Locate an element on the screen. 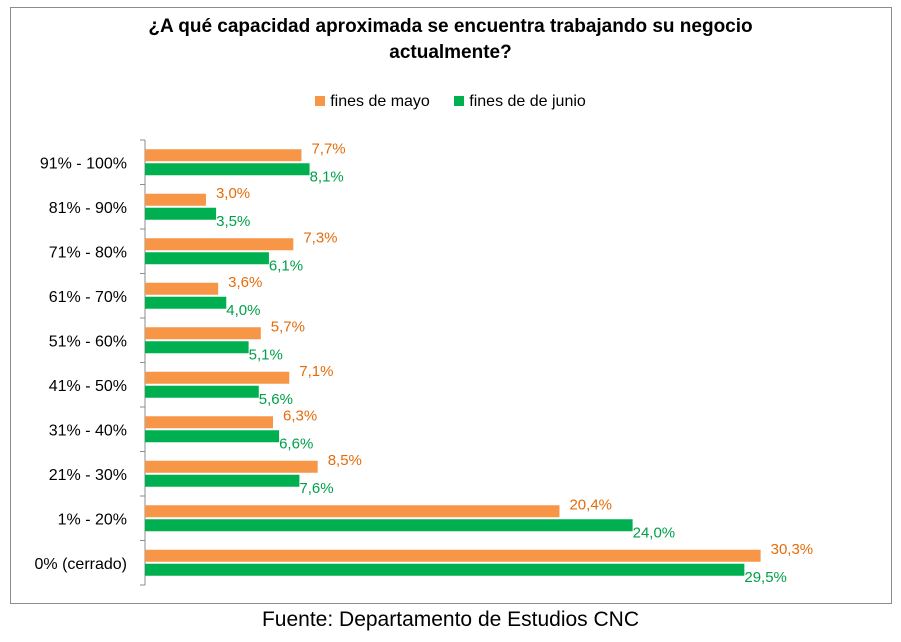 Image resolution: width=901 pixels, height=642 pixels. source-note: Fuente: Departamento de Estudios CNC is located at coordinates (450, 619).